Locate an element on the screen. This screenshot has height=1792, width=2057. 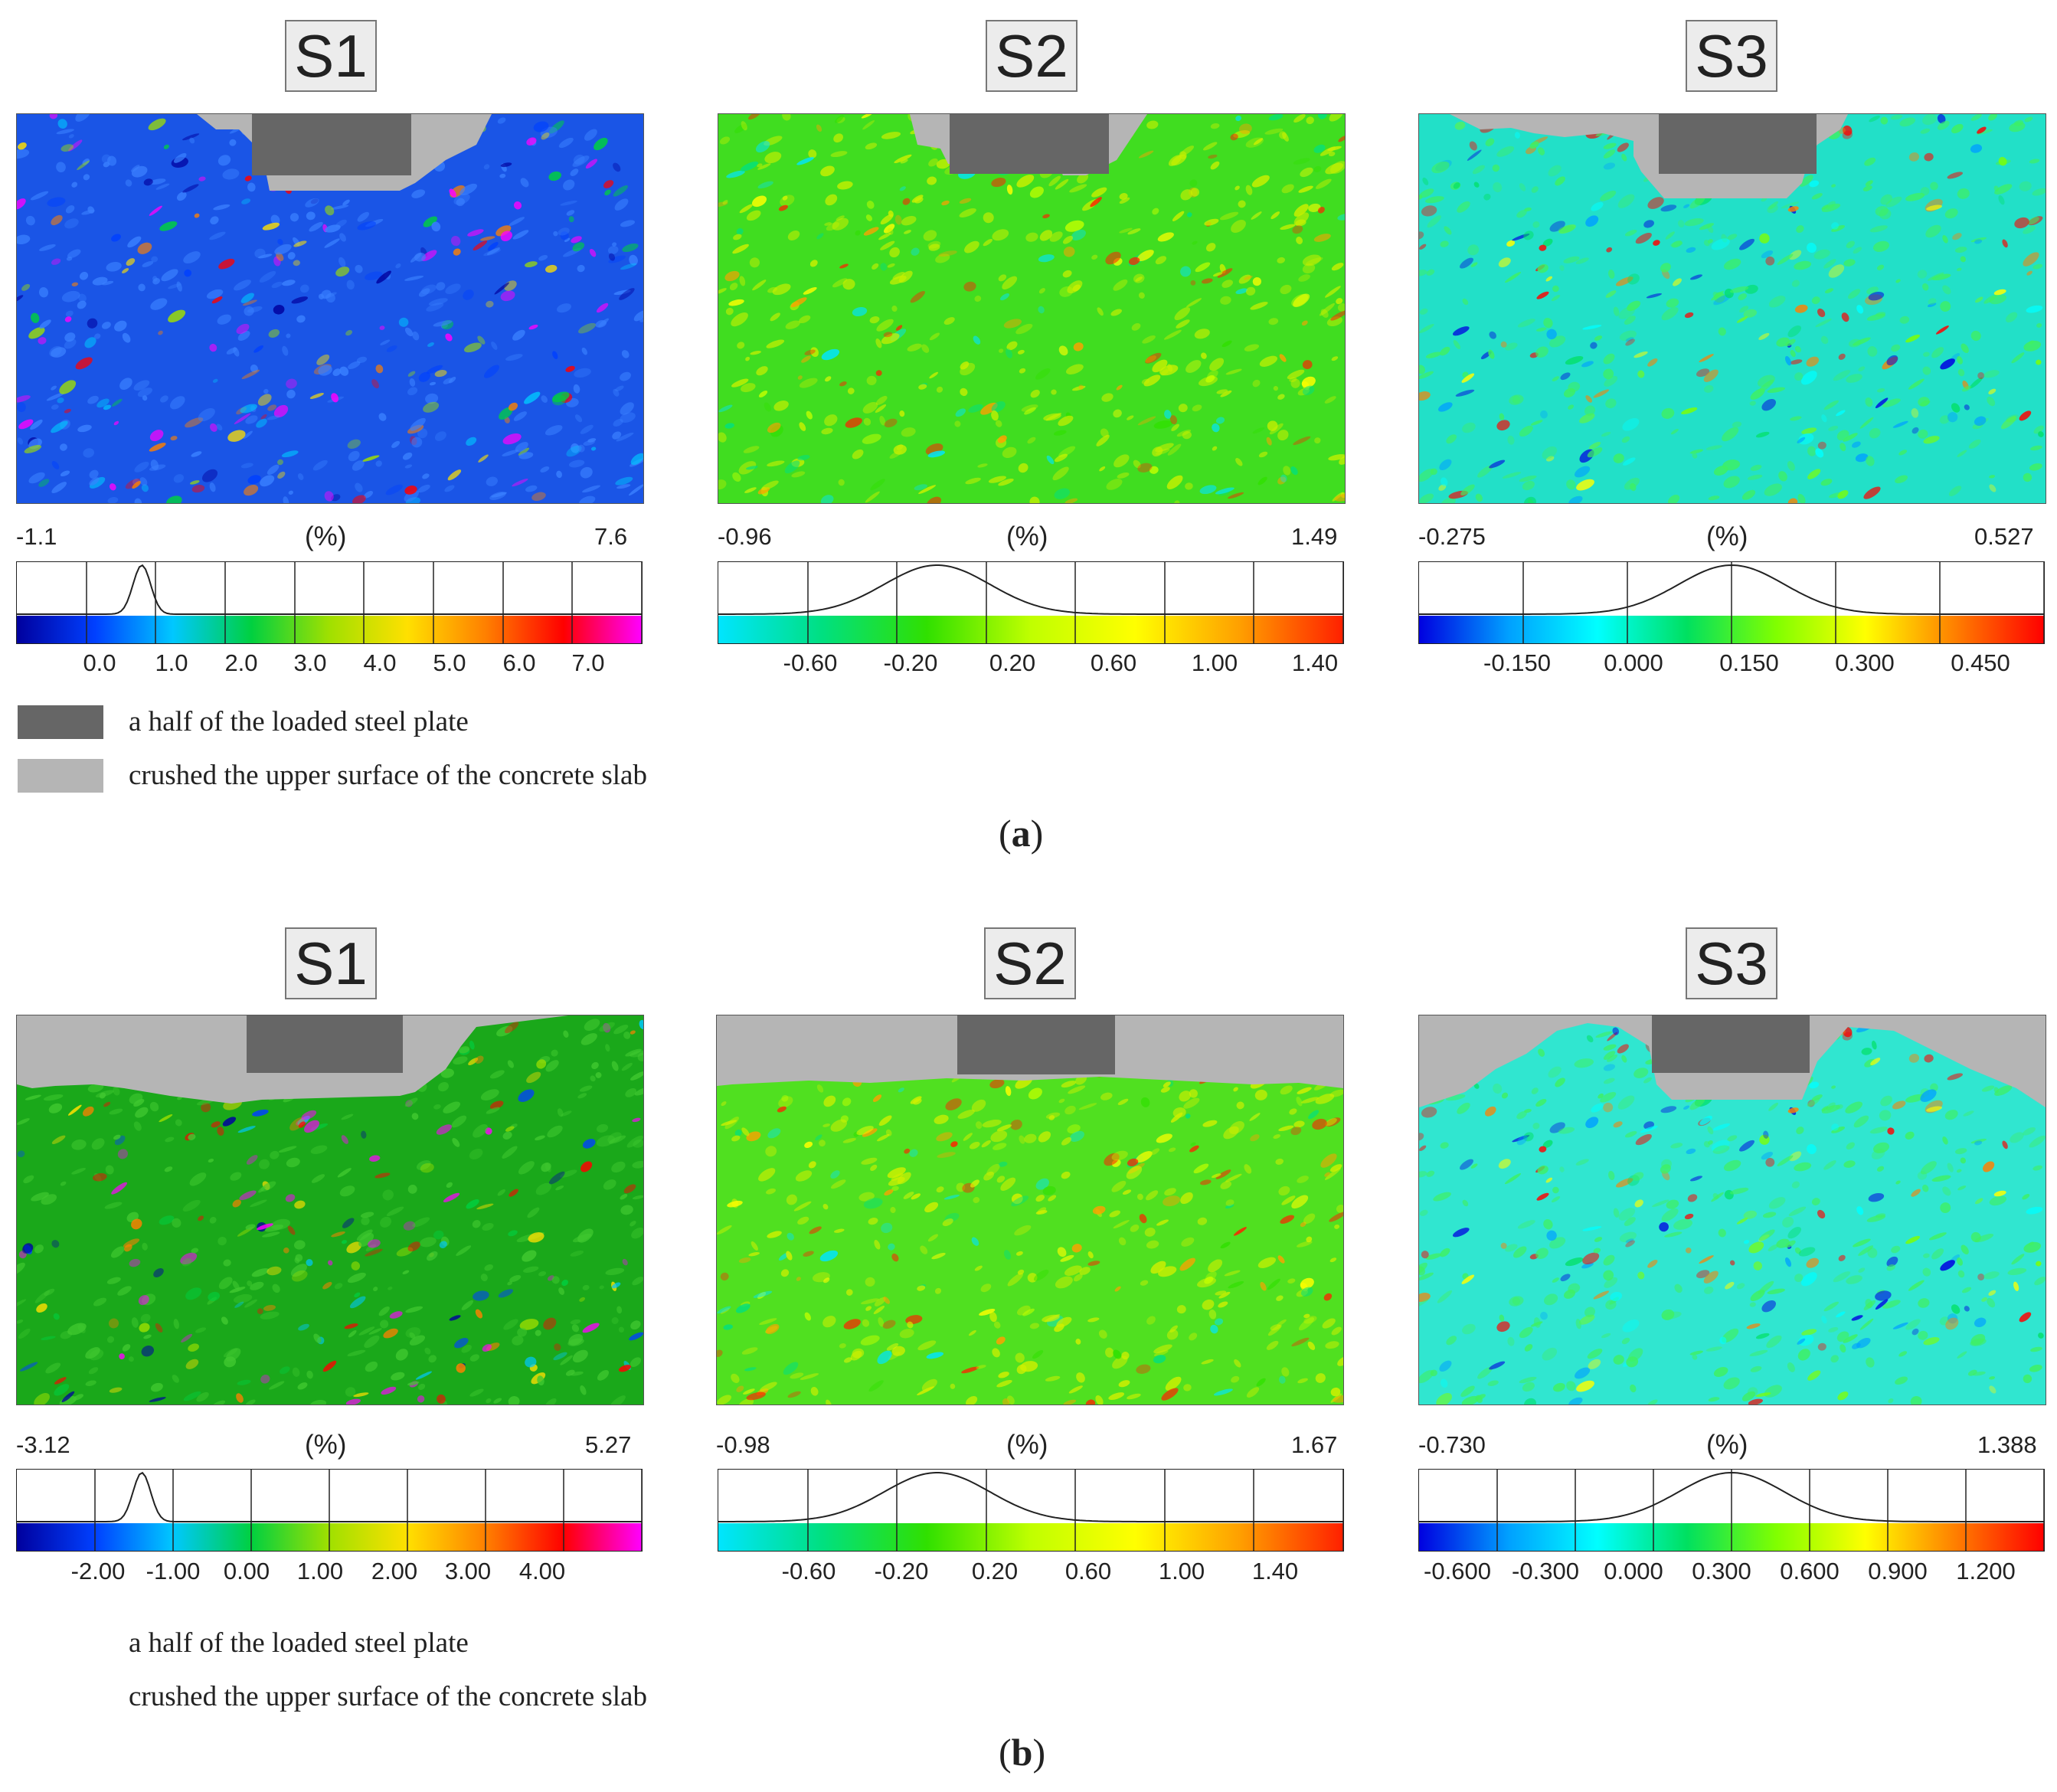
crush-overlay is located at coordinates (1030, 1051).